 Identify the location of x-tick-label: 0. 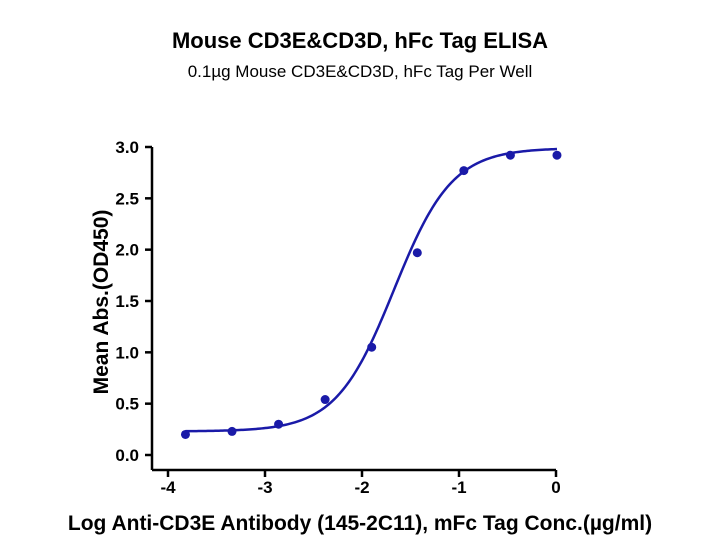
(555, 487).